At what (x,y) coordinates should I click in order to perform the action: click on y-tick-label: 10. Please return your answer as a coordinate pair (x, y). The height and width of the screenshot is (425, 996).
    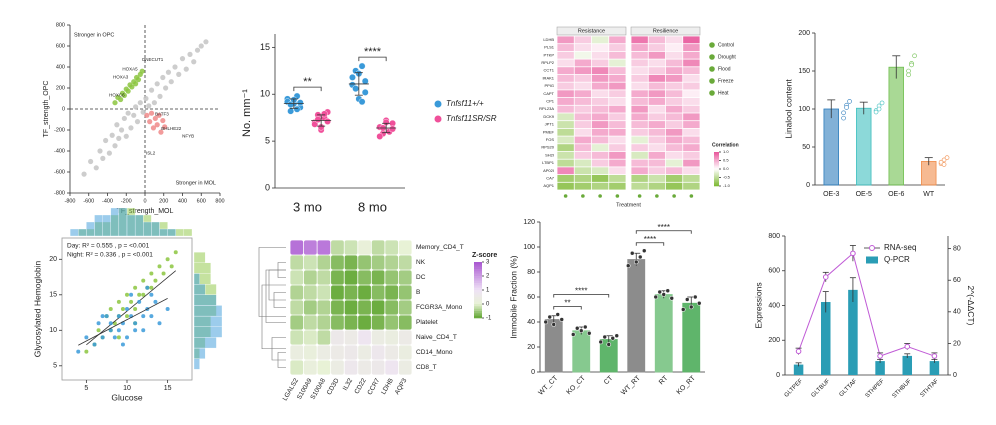
    Looking at the image, I should click on (53, 330).